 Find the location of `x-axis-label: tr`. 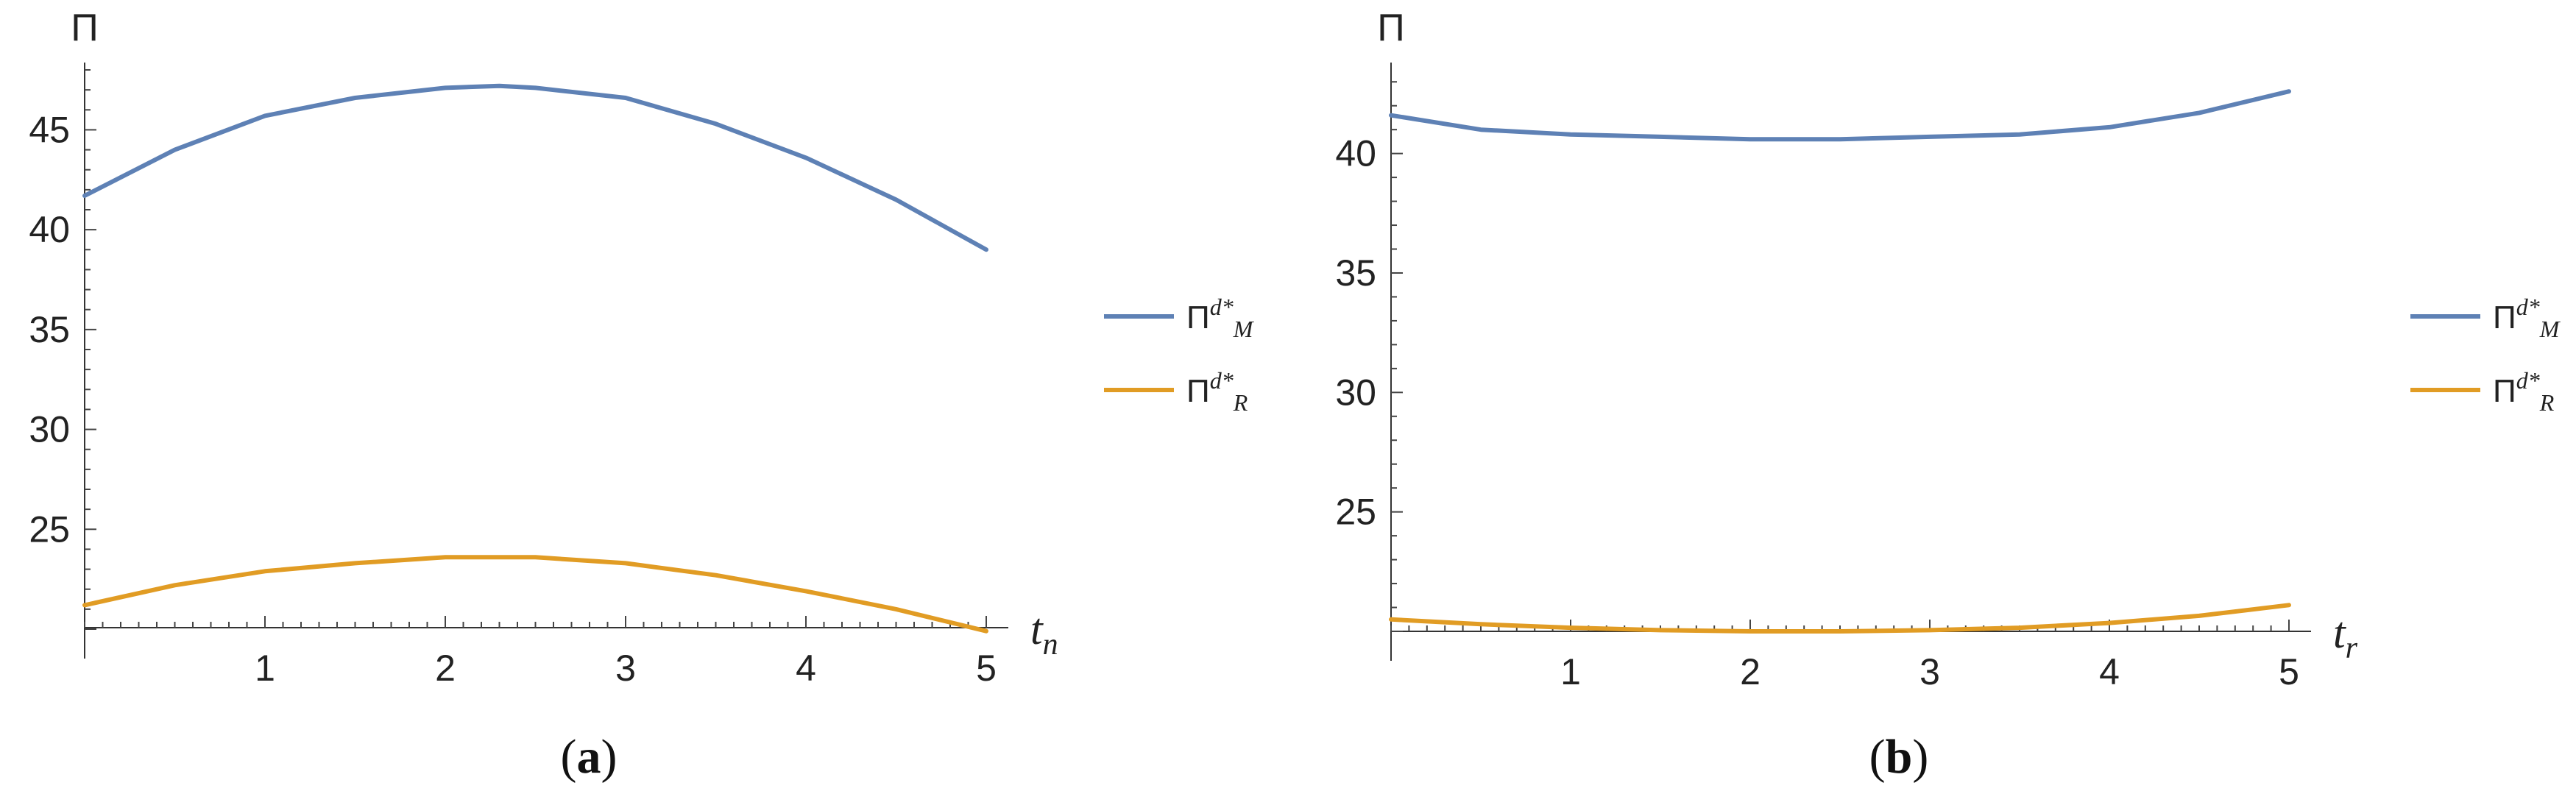

x-axis-label: tr is located at coordinates (2345, 637).